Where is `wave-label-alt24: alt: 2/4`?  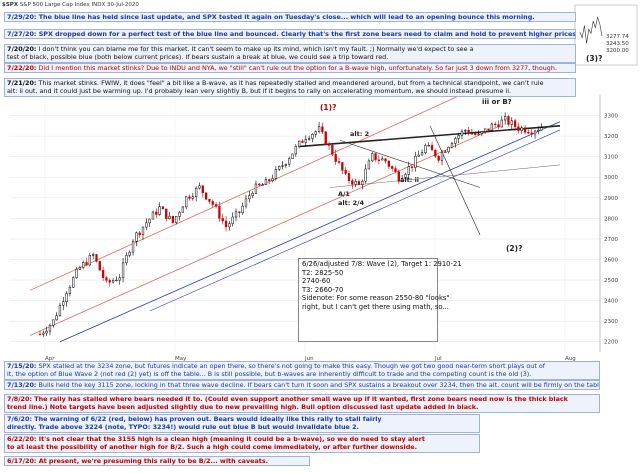 wave-label-alt24: alt: 2/4 is located at coordinates (351, 203).